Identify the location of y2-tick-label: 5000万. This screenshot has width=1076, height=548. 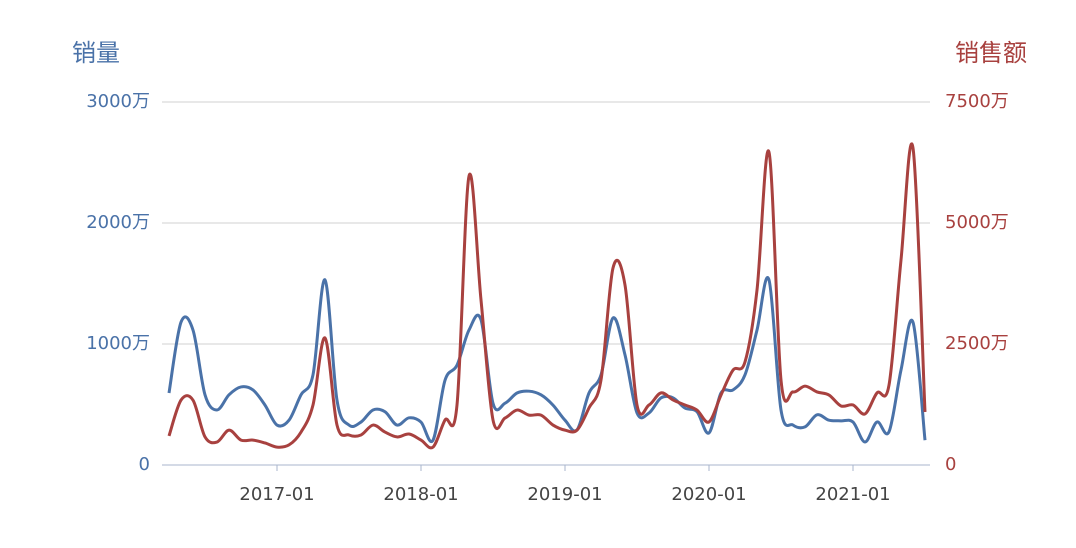
(977, 222).